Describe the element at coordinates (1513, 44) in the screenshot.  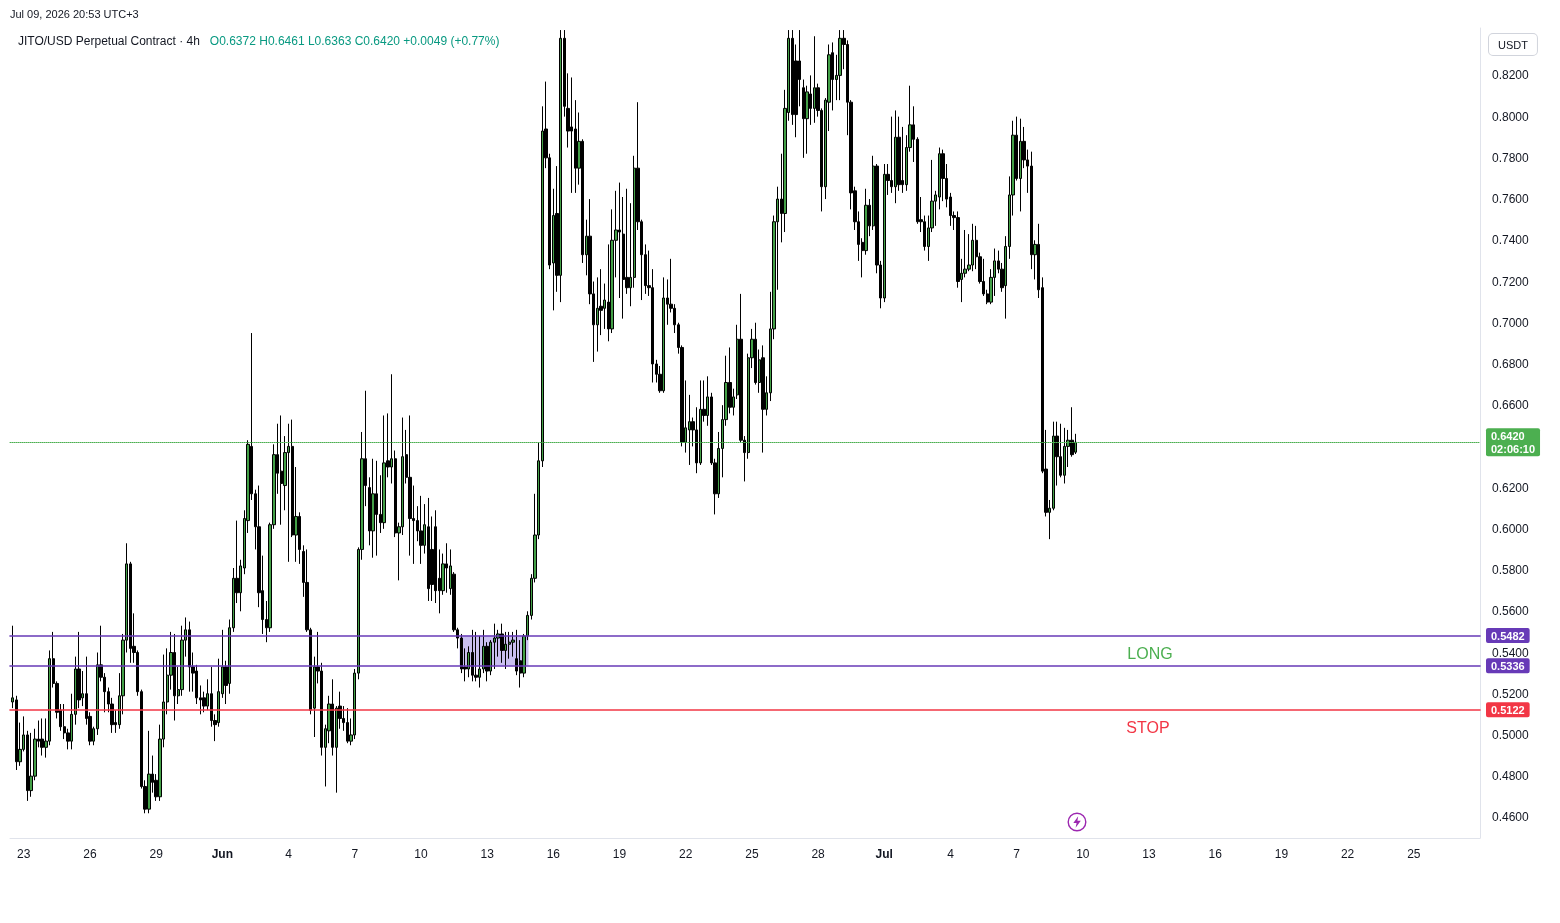
I see `y-axis-title: USDT` at that location.